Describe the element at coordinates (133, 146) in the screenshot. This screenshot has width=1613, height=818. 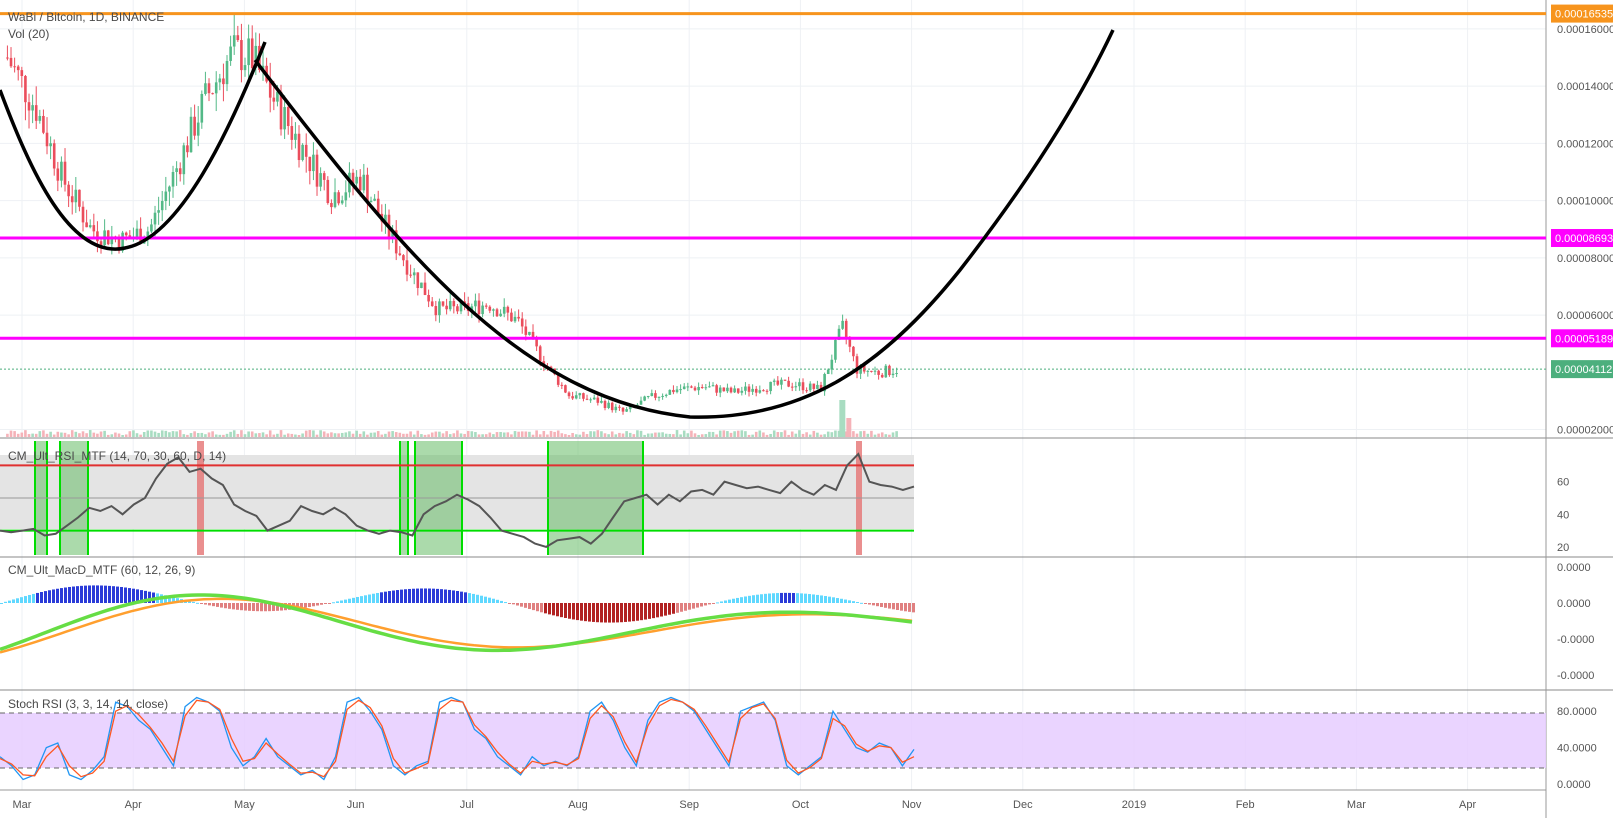
I see `left-cup-arc` at that location.